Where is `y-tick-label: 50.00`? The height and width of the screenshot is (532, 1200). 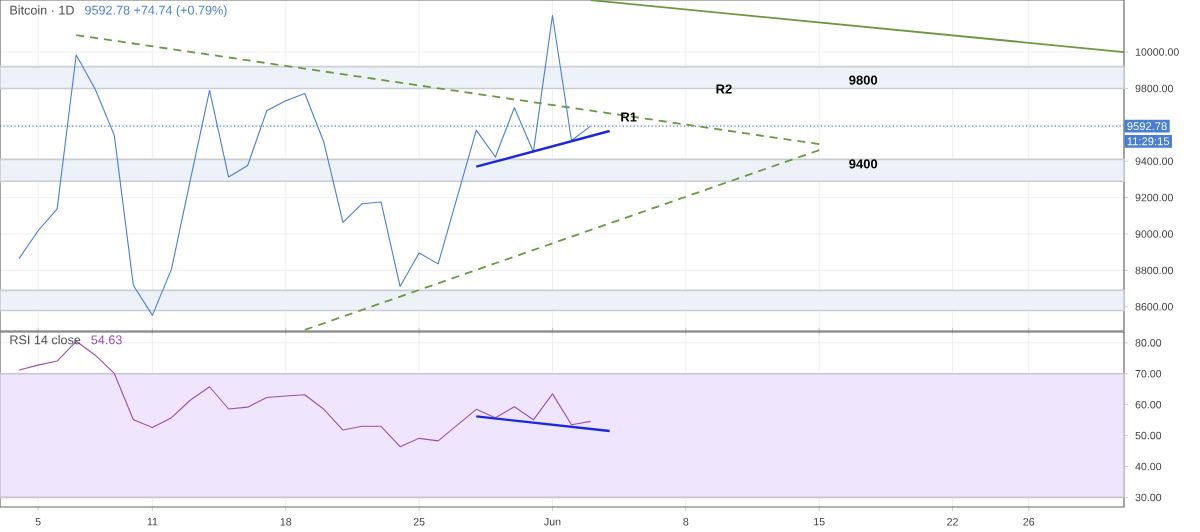 y-tick-label: 50.00 is located at coordinates (1148, 435).